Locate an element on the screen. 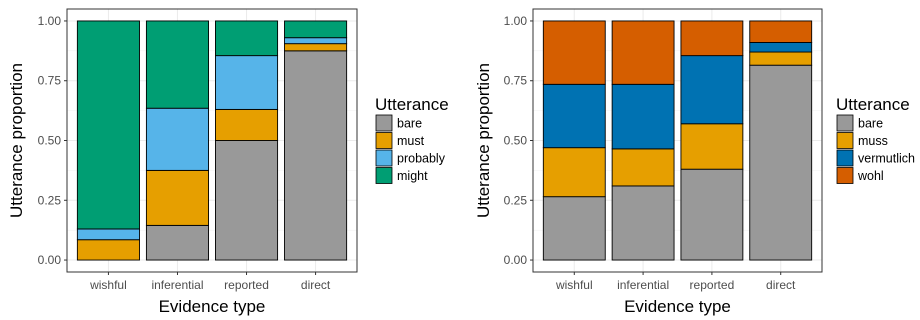 Image resolution: width=920 pixels, height=320 pixels. bar-segment-inferential-muss is located at coordinates (643, 167).